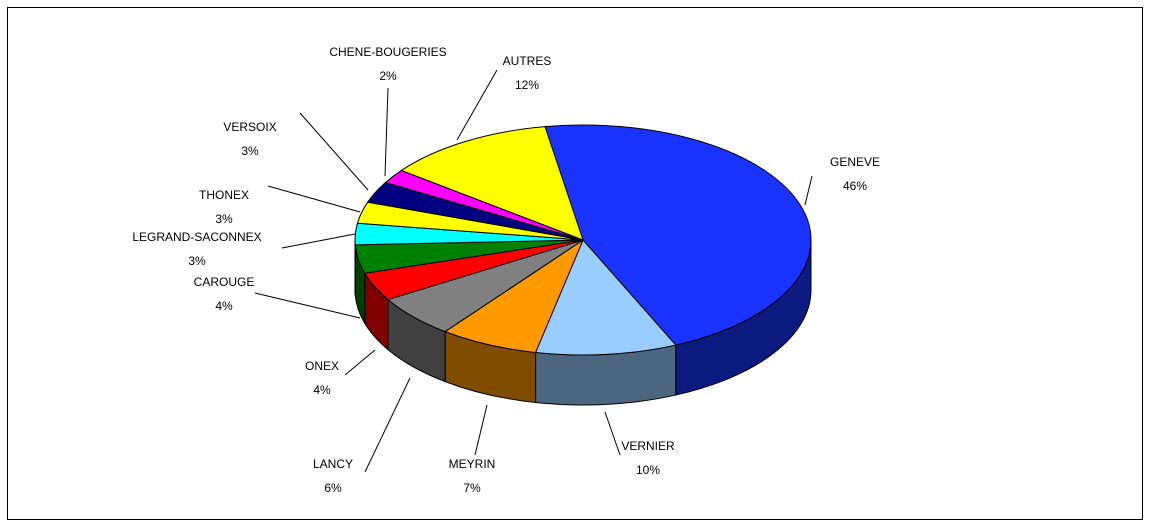 This screenshot has height=529, width=1150. Describe the element at coordinates (387, 52) in the screenshot. I see `slice-label: CHENE-BOUGERIES` at that location.